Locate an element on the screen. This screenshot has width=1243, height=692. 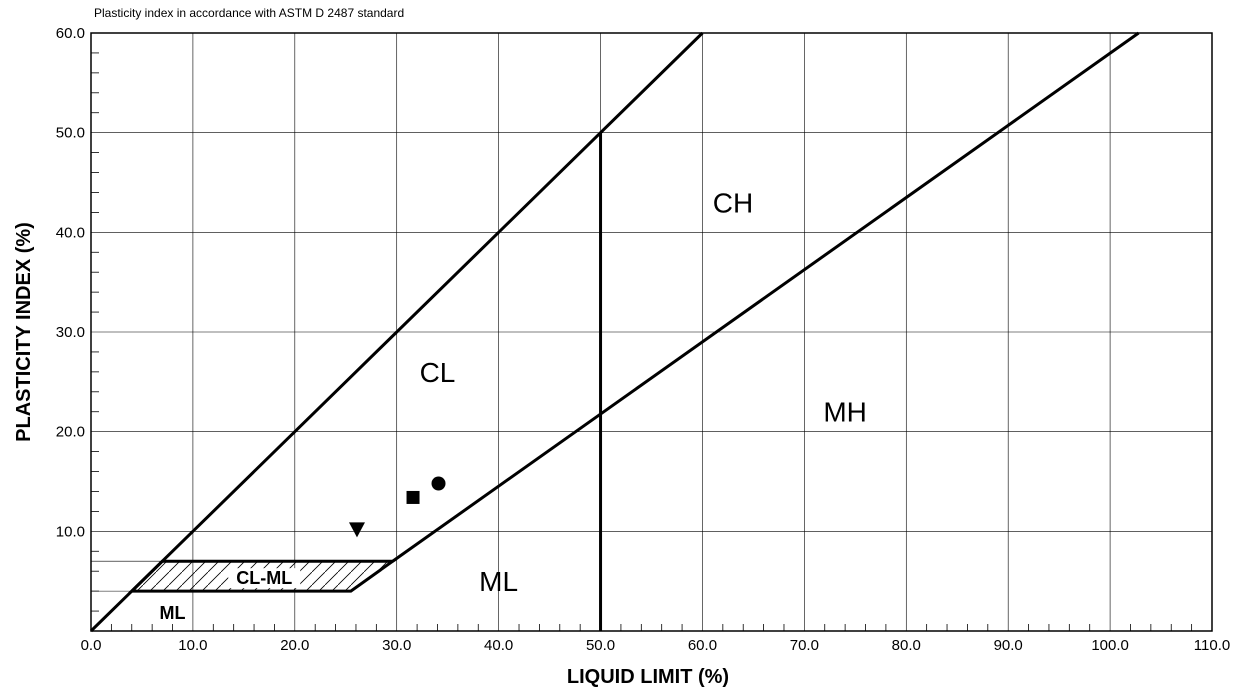
zone-label-mh: MH is located at coordinates (845, 412).